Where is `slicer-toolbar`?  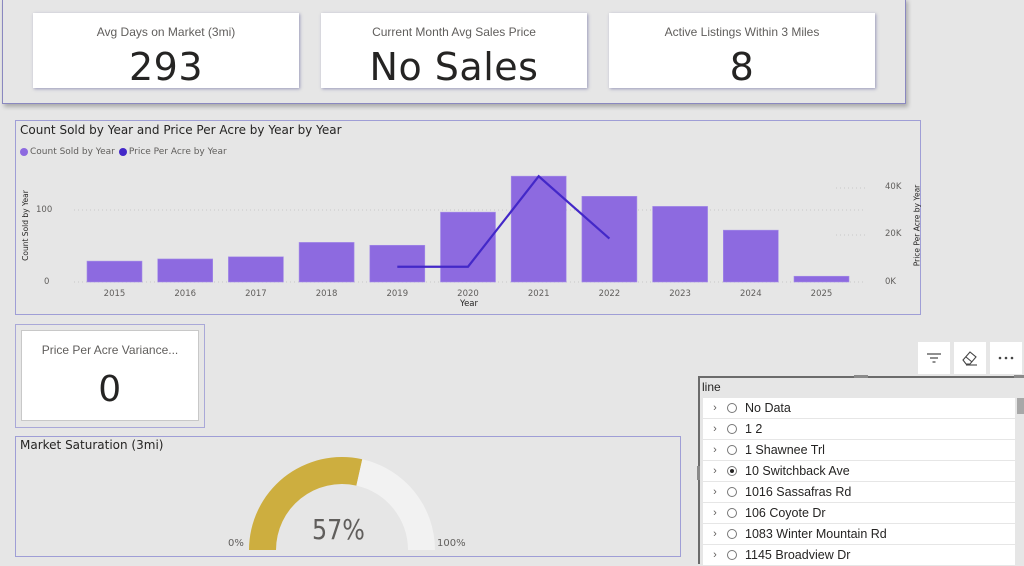 slicer-toolbar is located at coordinates (971, 358).